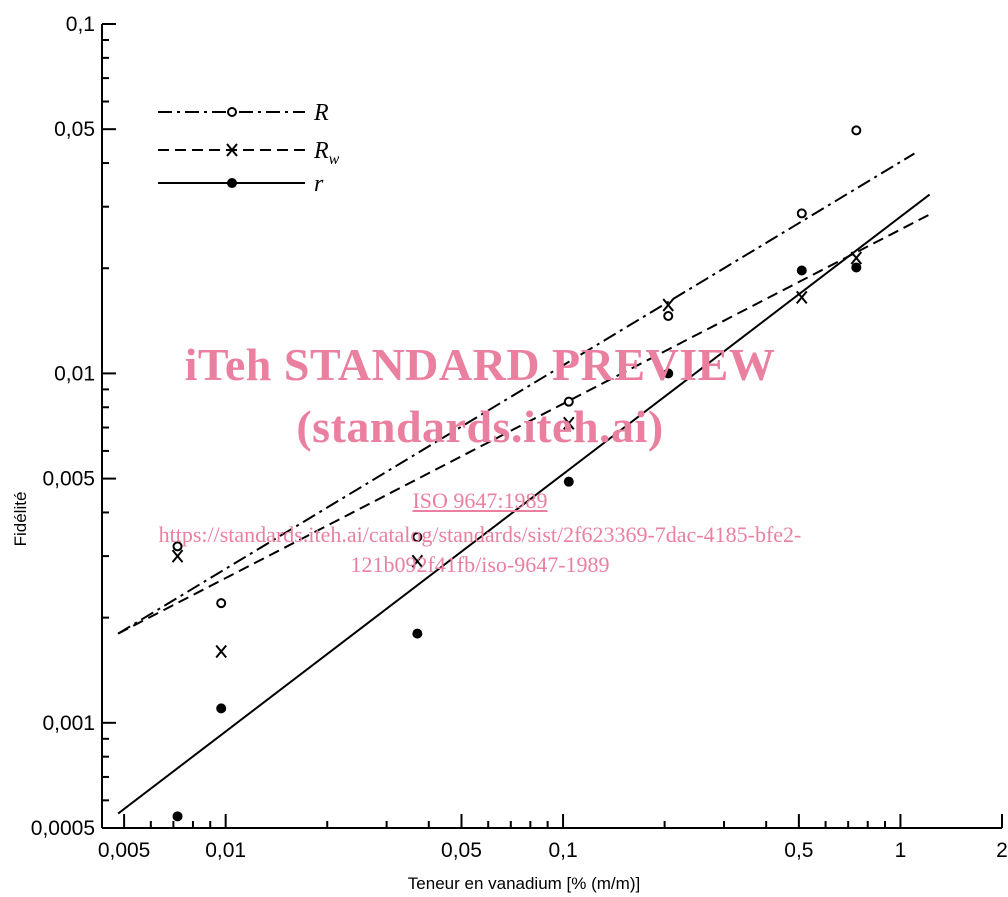  What do you see at coordinates (480, 500) in the screenshot?
I see `watermark-standard-link: ISO 9647:1989` at bounding box center [480, 500].